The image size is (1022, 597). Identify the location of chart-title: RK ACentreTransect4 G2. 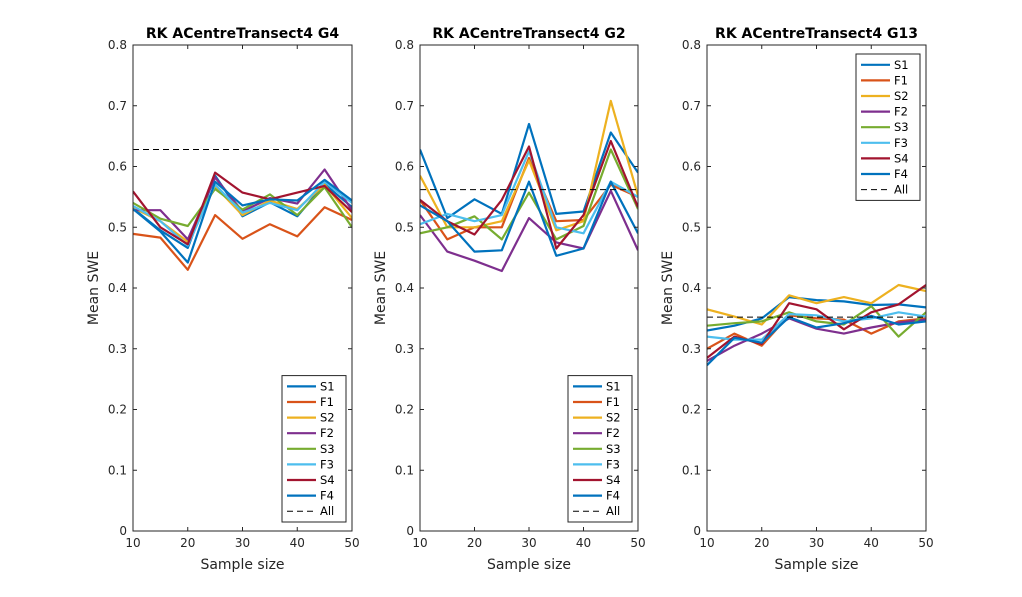
(528, 34).